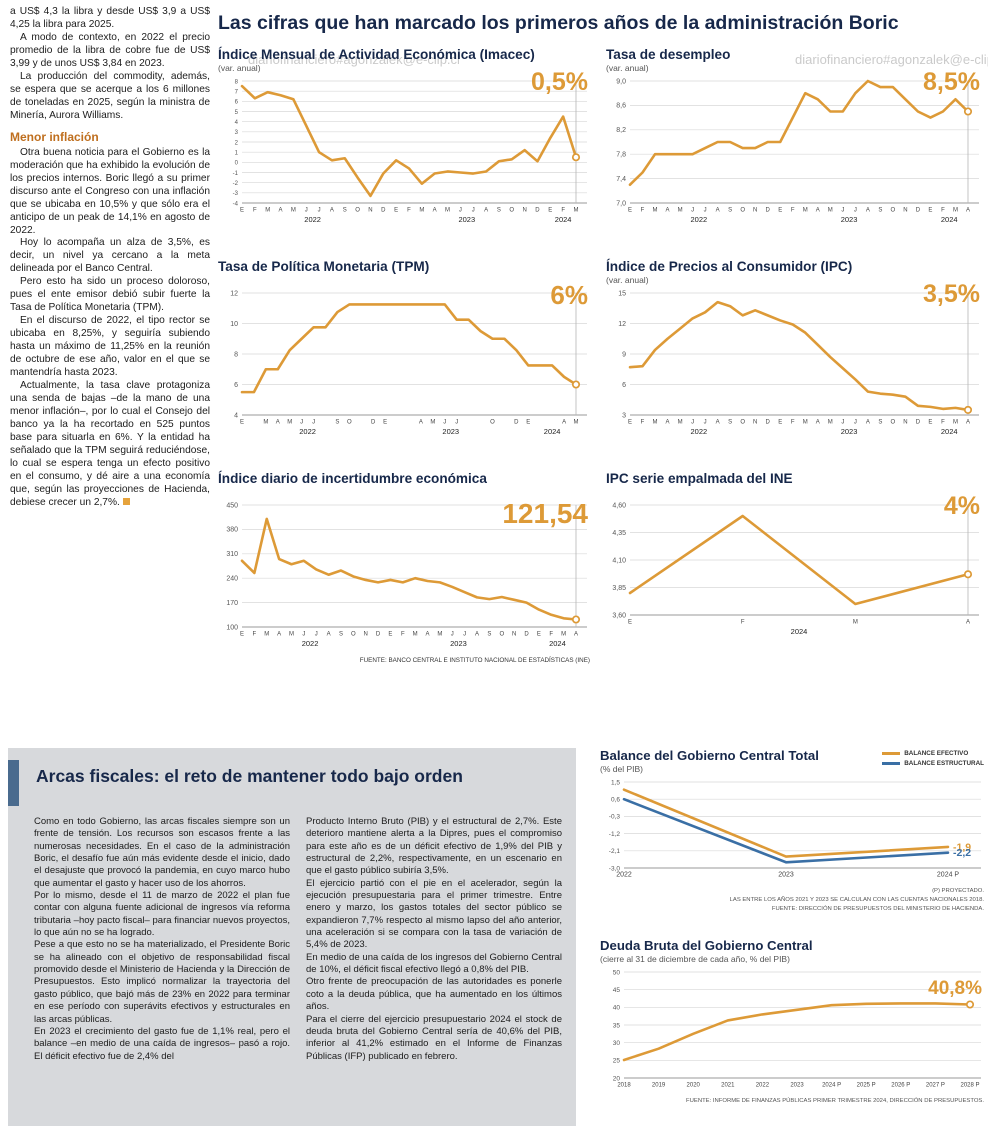 The image size is (988, 1133). What do you see at coordinates (569, 295) in the screenshot?
I see `latest-value-label: 6%` at bounding box center [569, 295].